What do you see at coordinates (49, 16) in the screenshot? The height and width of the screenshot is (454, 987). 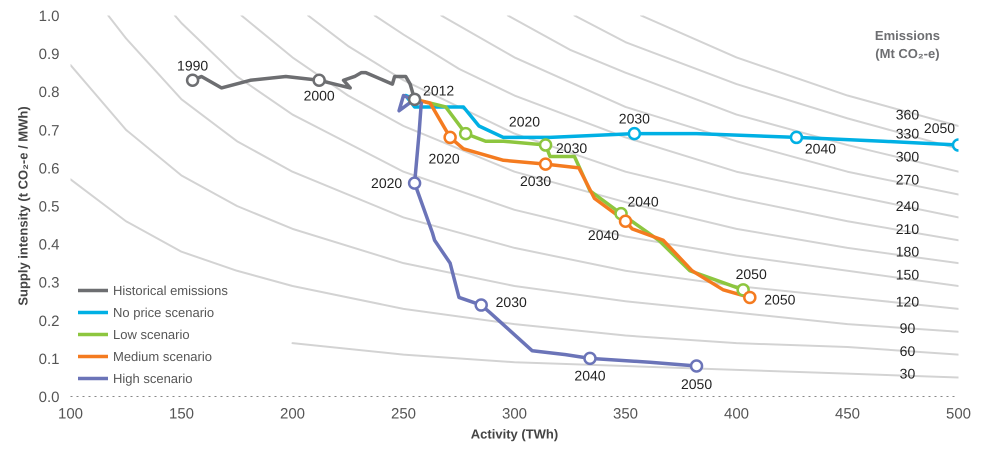 I see `y-tick-label: 1.0` at bounding box center [49, 16].